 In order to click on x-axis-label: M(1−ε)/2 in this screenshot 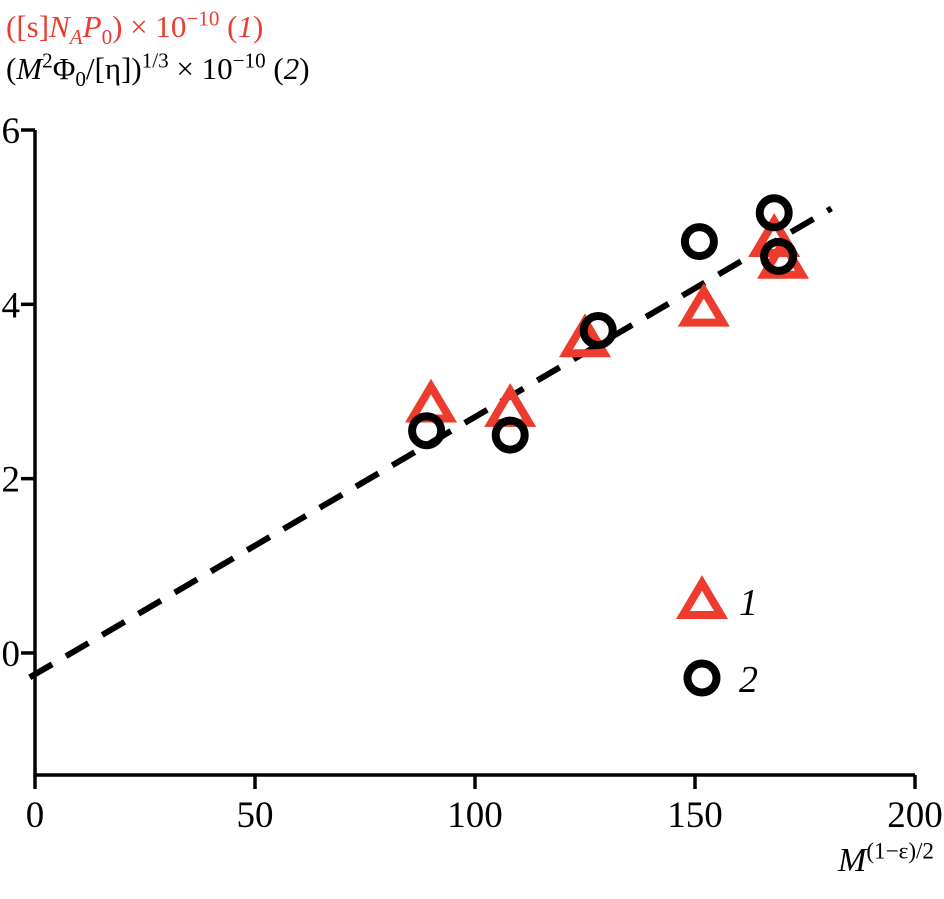, I will do `click(886, 858)`.